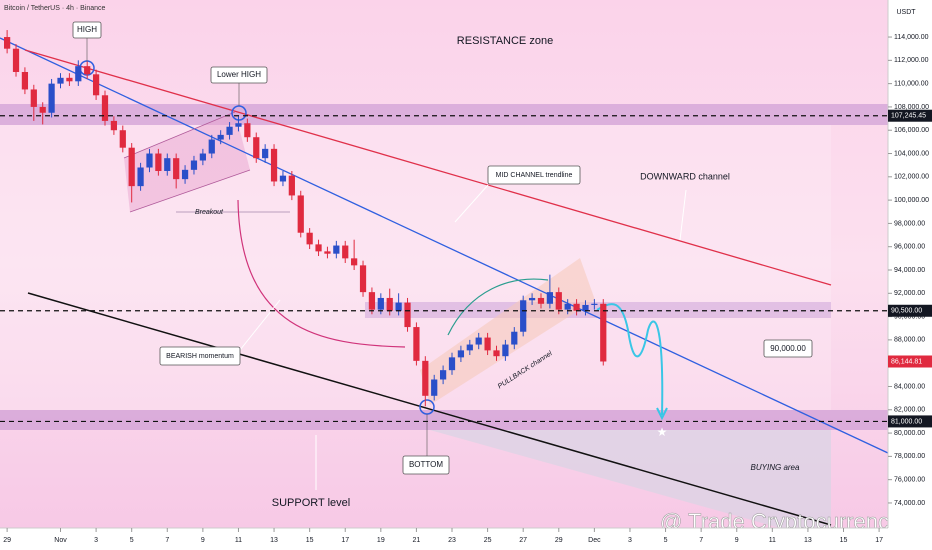 This screenshot has height=550, width=932. I want to click on y-axis, so click(910, 275).